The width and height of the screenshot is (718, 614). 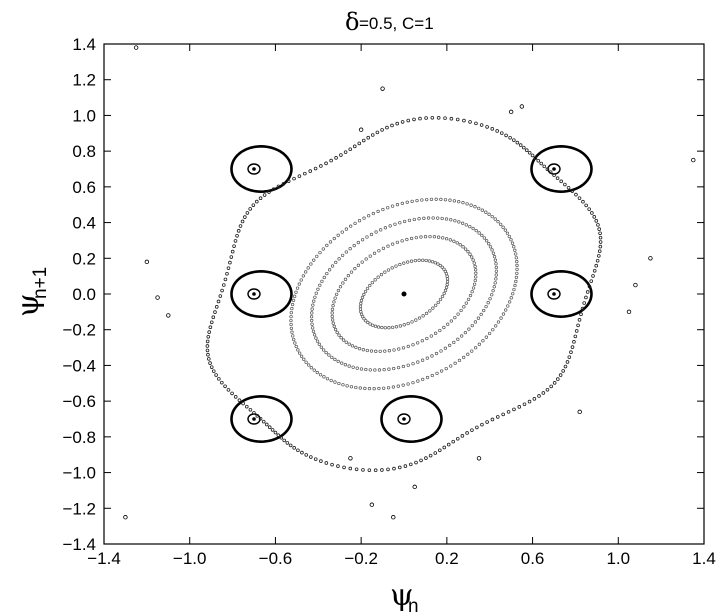 What do you see at coordinates (147, 262) in the screenshot?
I see `scatter-point` at bounding box center [147, 262].